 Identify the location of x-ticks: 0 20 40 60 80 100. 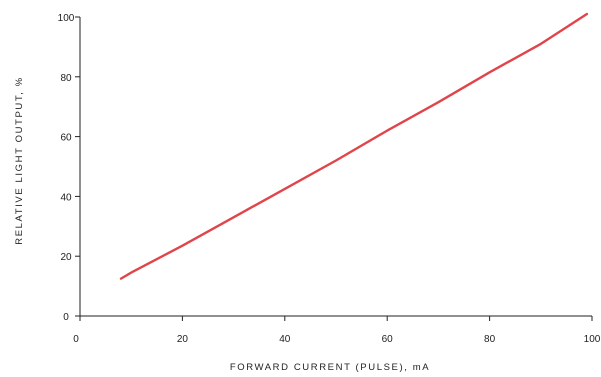
(337, 330).